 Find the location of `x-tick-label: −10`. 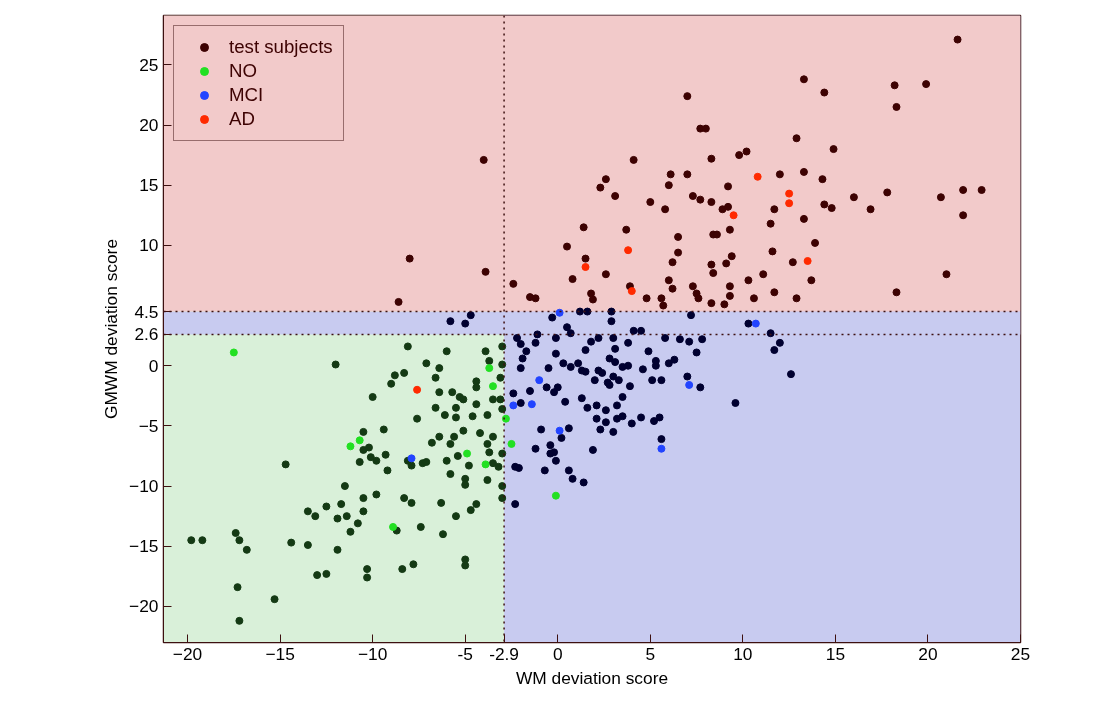

x-tick-label: −10 is located at coordinates (372, 653).